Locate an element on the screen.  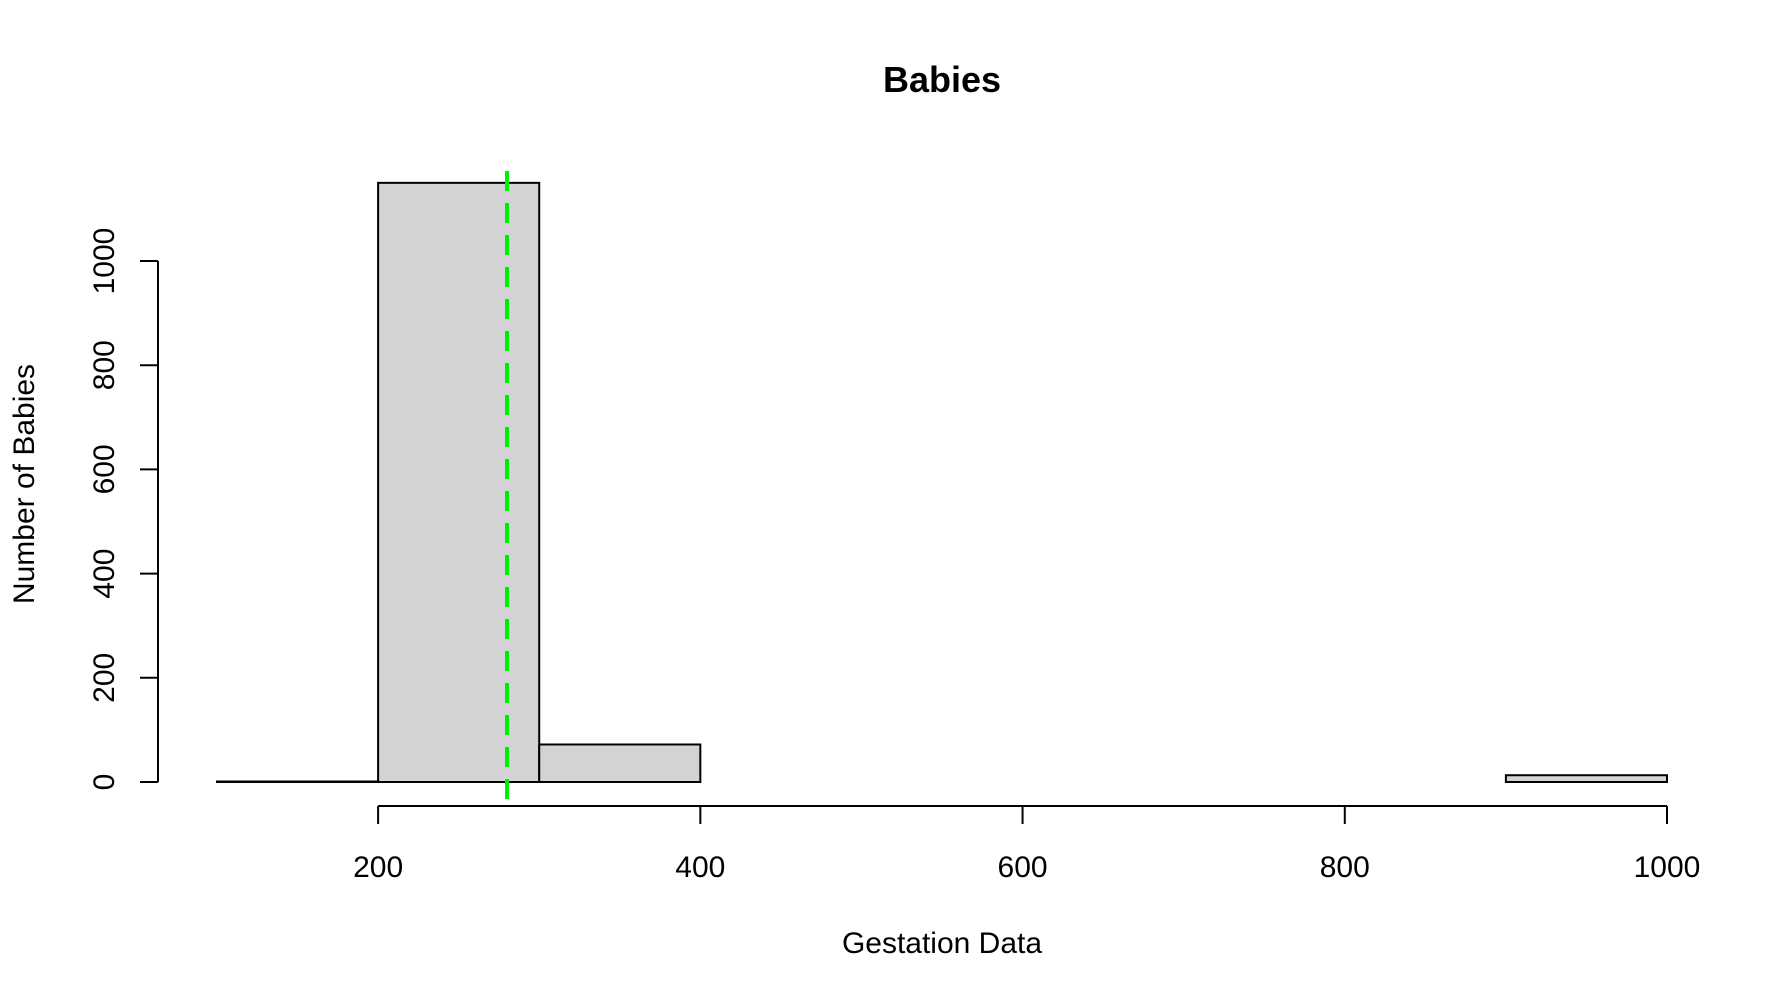
x-axis: 200 400 600 800 1000 is located at coordinates (1027, 844).